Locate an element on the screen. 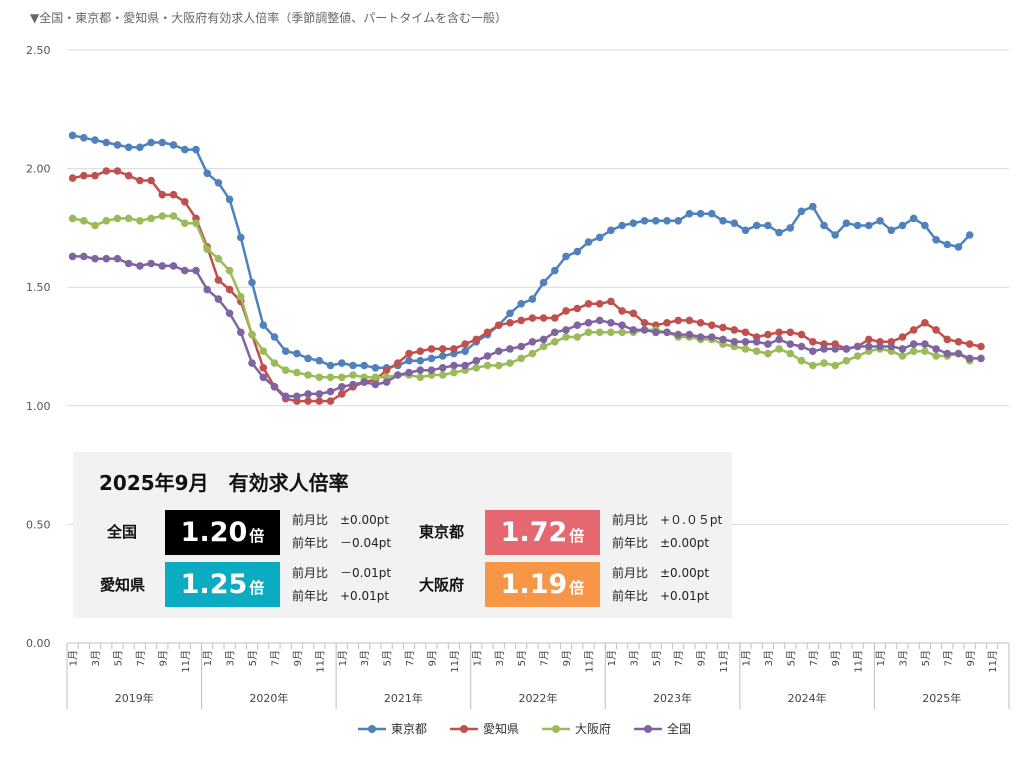 This screenshot has height=763, width=1024. value-box-osaka: 1.19 倍 is located at coordinates (542, 584).